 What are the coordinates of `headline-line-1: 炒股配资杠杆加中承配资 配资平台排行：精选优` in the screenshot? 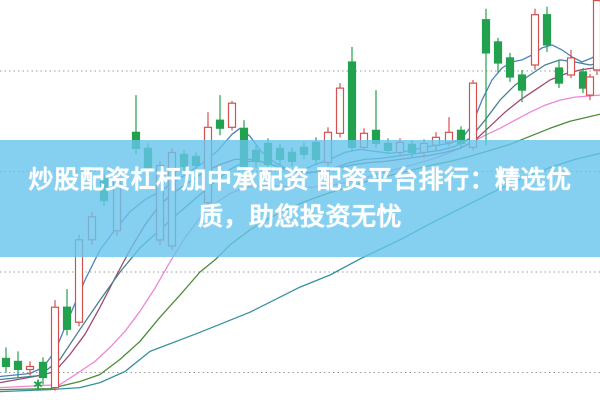 It's located at (300, 179).